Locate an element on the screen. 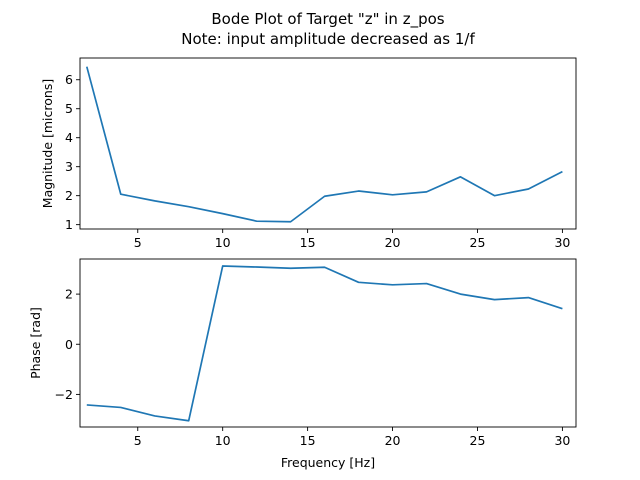 The height and width of the screenshot is (480, 640). magnitude-y-tick-label: 1 is located at coordinates (69, 224).